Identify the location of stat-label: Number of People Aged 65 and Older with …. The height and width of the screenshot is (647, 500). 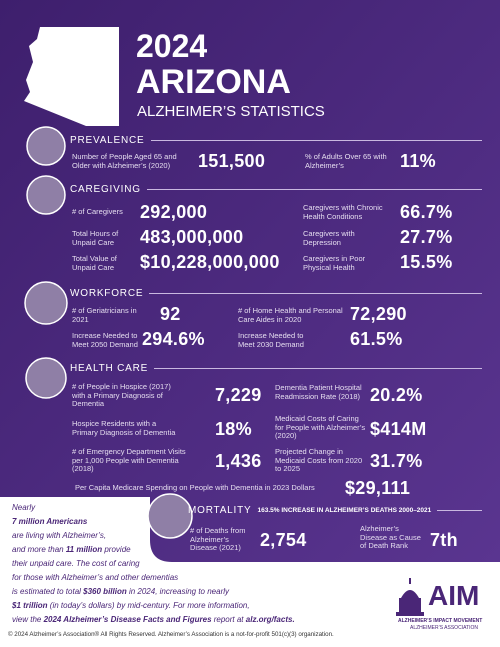
(124, 161).